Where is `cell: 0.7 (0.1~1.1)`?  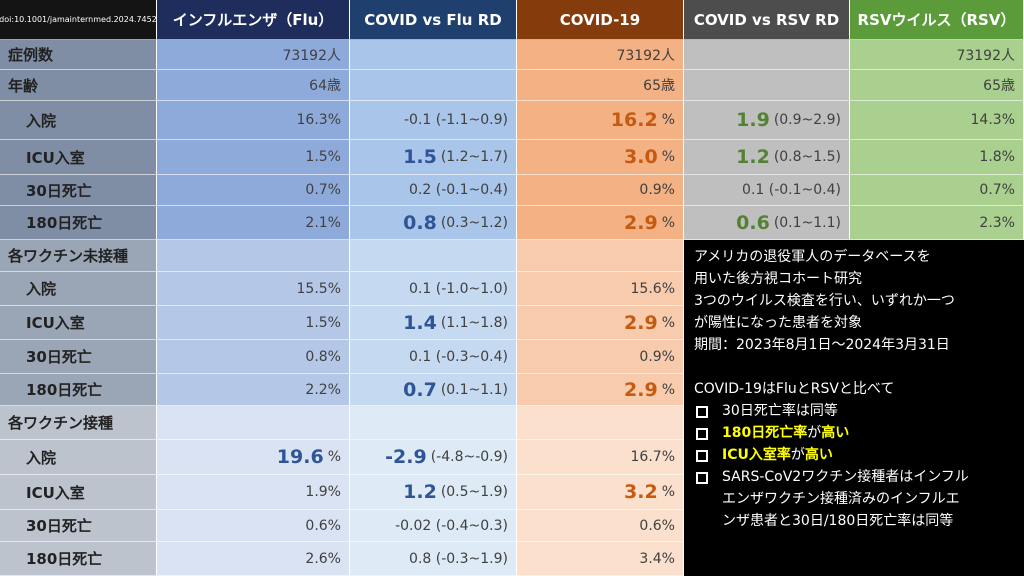
cell: 0.7 (0.1~1.1) is located at coordinates (433, 390).